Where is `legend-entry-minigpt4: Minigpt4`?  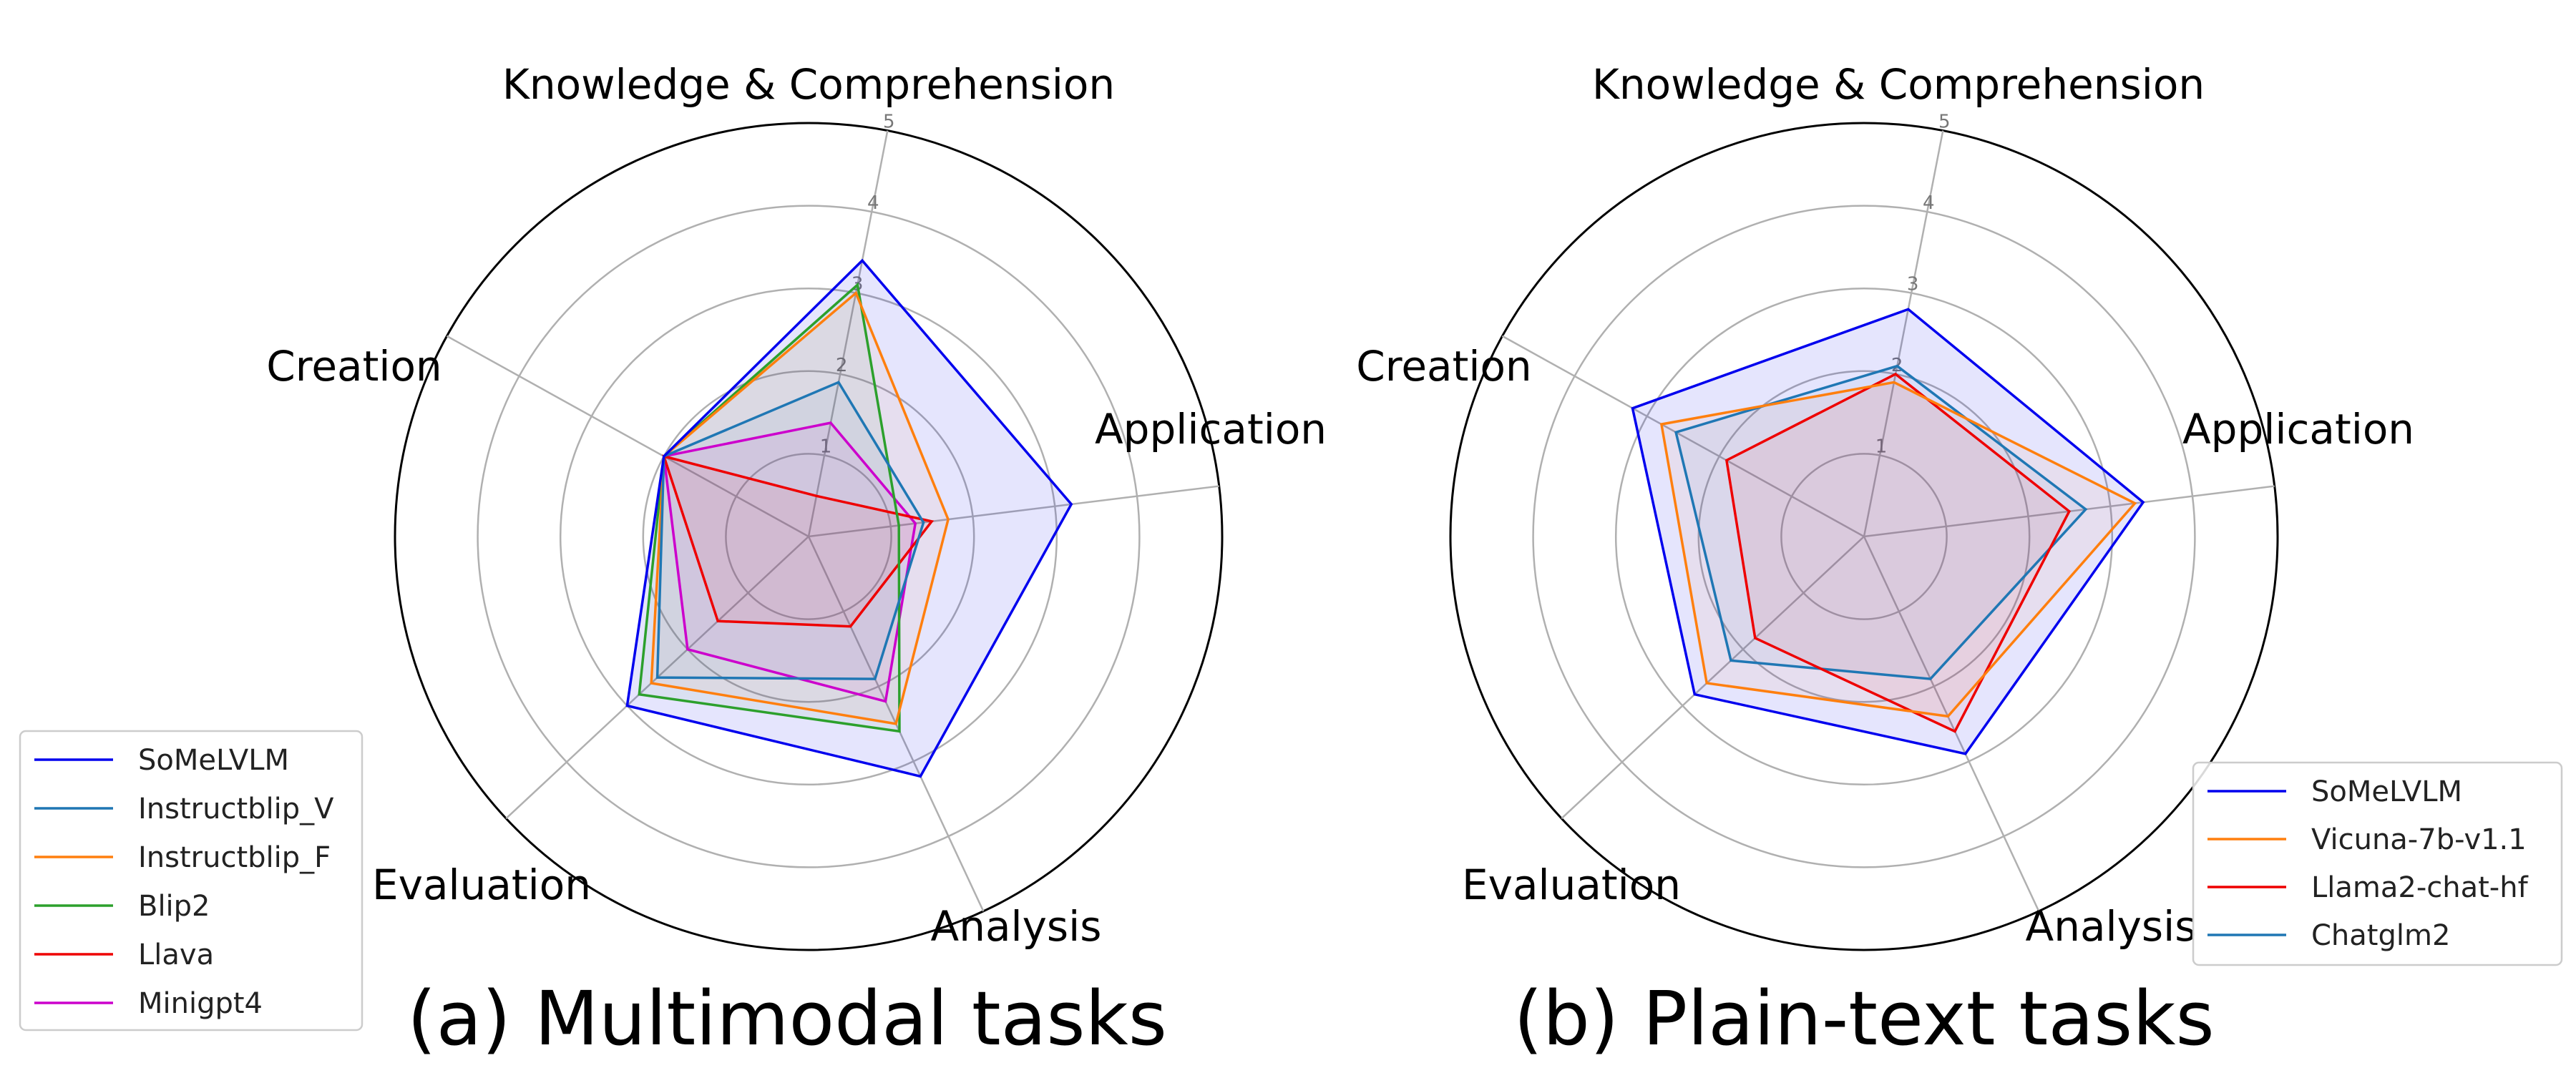 legend-entry-minigpt4: Minigpt4 is located at coordinates (200, 1003).